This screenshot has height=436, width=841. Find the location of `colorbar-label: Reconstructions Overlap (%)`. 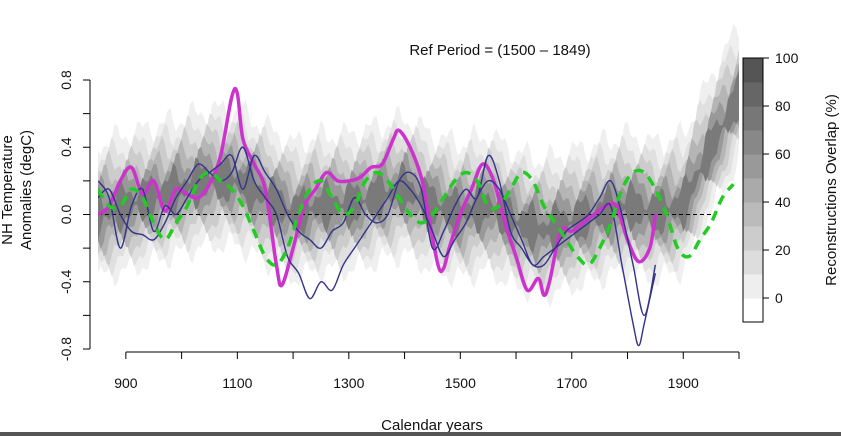

colorbar-label: Reconstructions Overlap (%) is located at coordinates (831, 190).